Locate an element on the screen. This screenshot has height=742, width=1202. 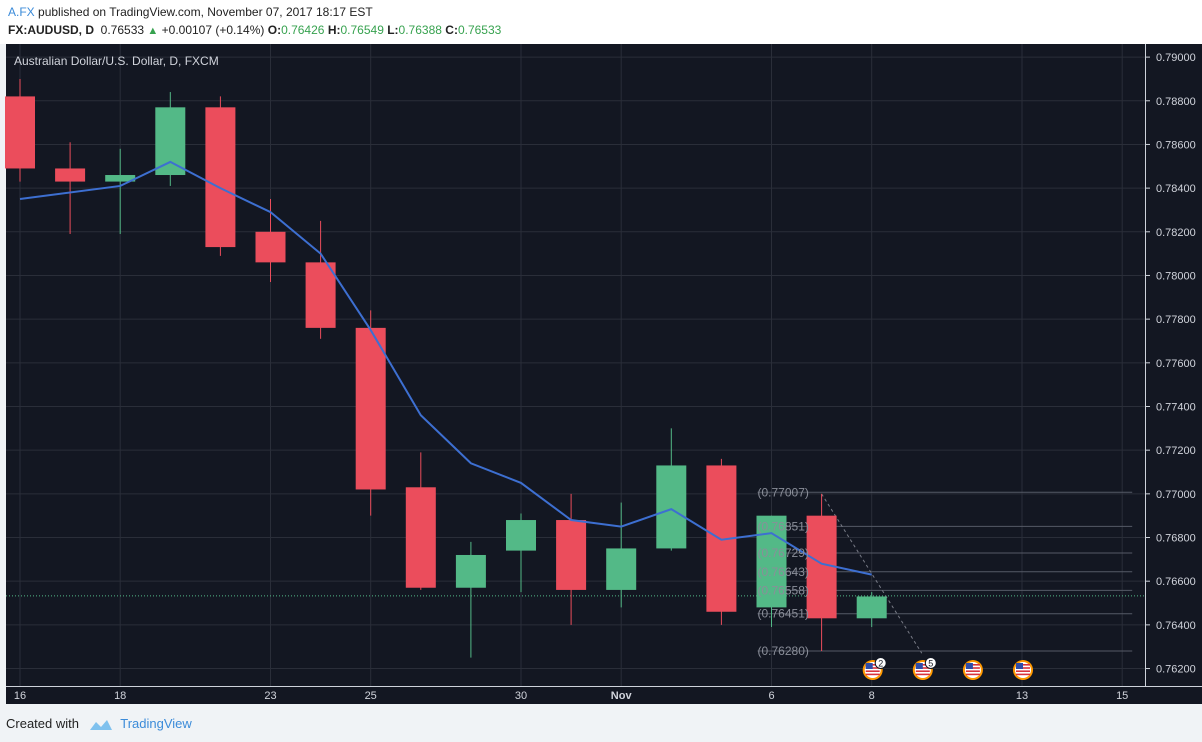
tradingview-logo-icon is located at coordinates (100, 724).